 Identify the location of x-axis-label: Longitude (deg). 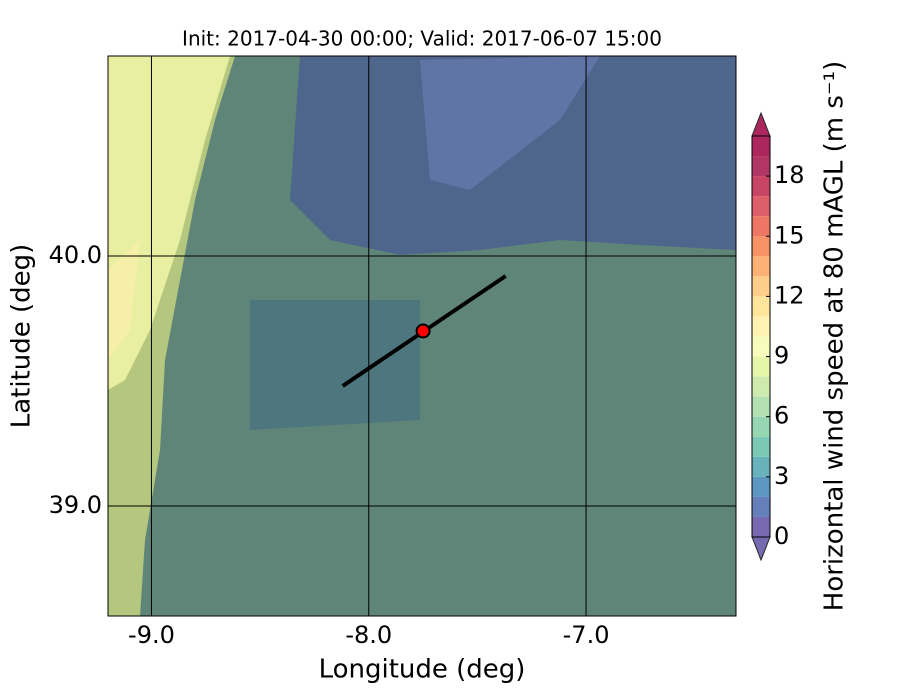
(422, 670).